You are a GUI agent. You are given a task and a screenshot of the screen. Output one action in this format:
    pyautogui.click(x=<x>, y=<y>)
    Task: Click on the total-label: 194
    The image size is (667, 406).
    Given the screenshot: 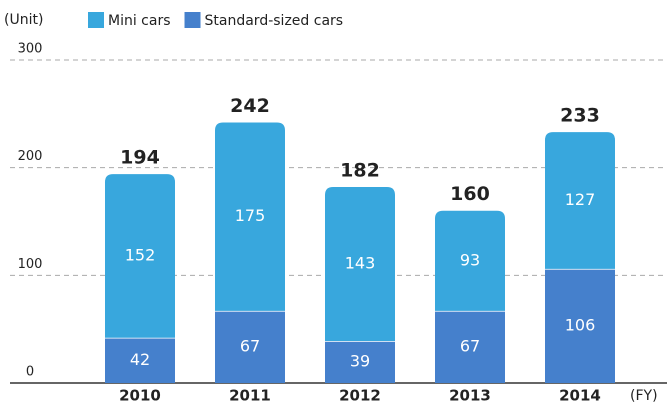 What is the action you would take?
    pyautogui.click(x=140, y=158)
    